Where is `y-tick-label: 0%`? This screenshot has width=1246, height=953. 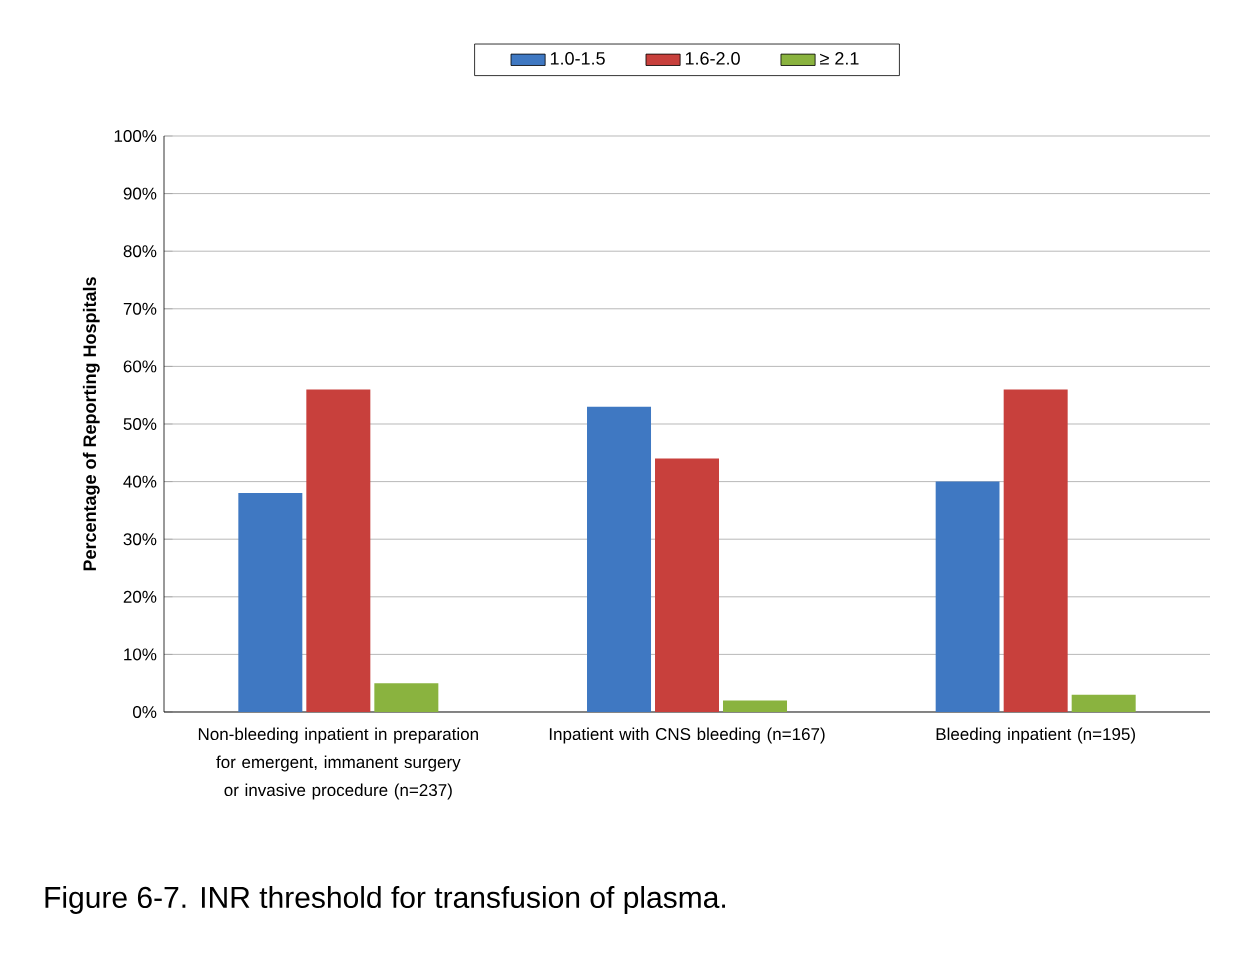 y-tick-label: 0% is located at coordinates (145, 712).